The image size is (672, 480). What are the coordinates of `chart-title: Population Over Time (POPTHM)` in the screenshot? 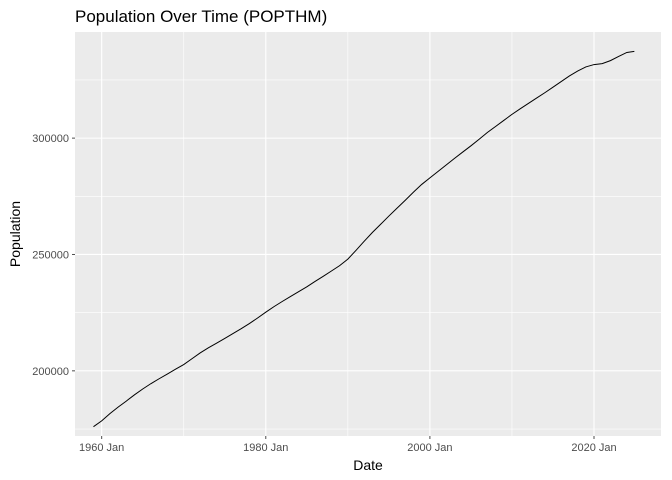 It's located at (201, 16).